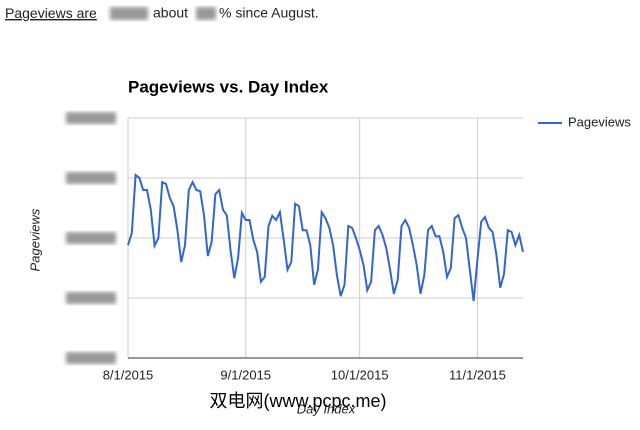 The height and width of the screenshot is (430, 640). I want to click on sentence-end: % since August., so click(269, 13).